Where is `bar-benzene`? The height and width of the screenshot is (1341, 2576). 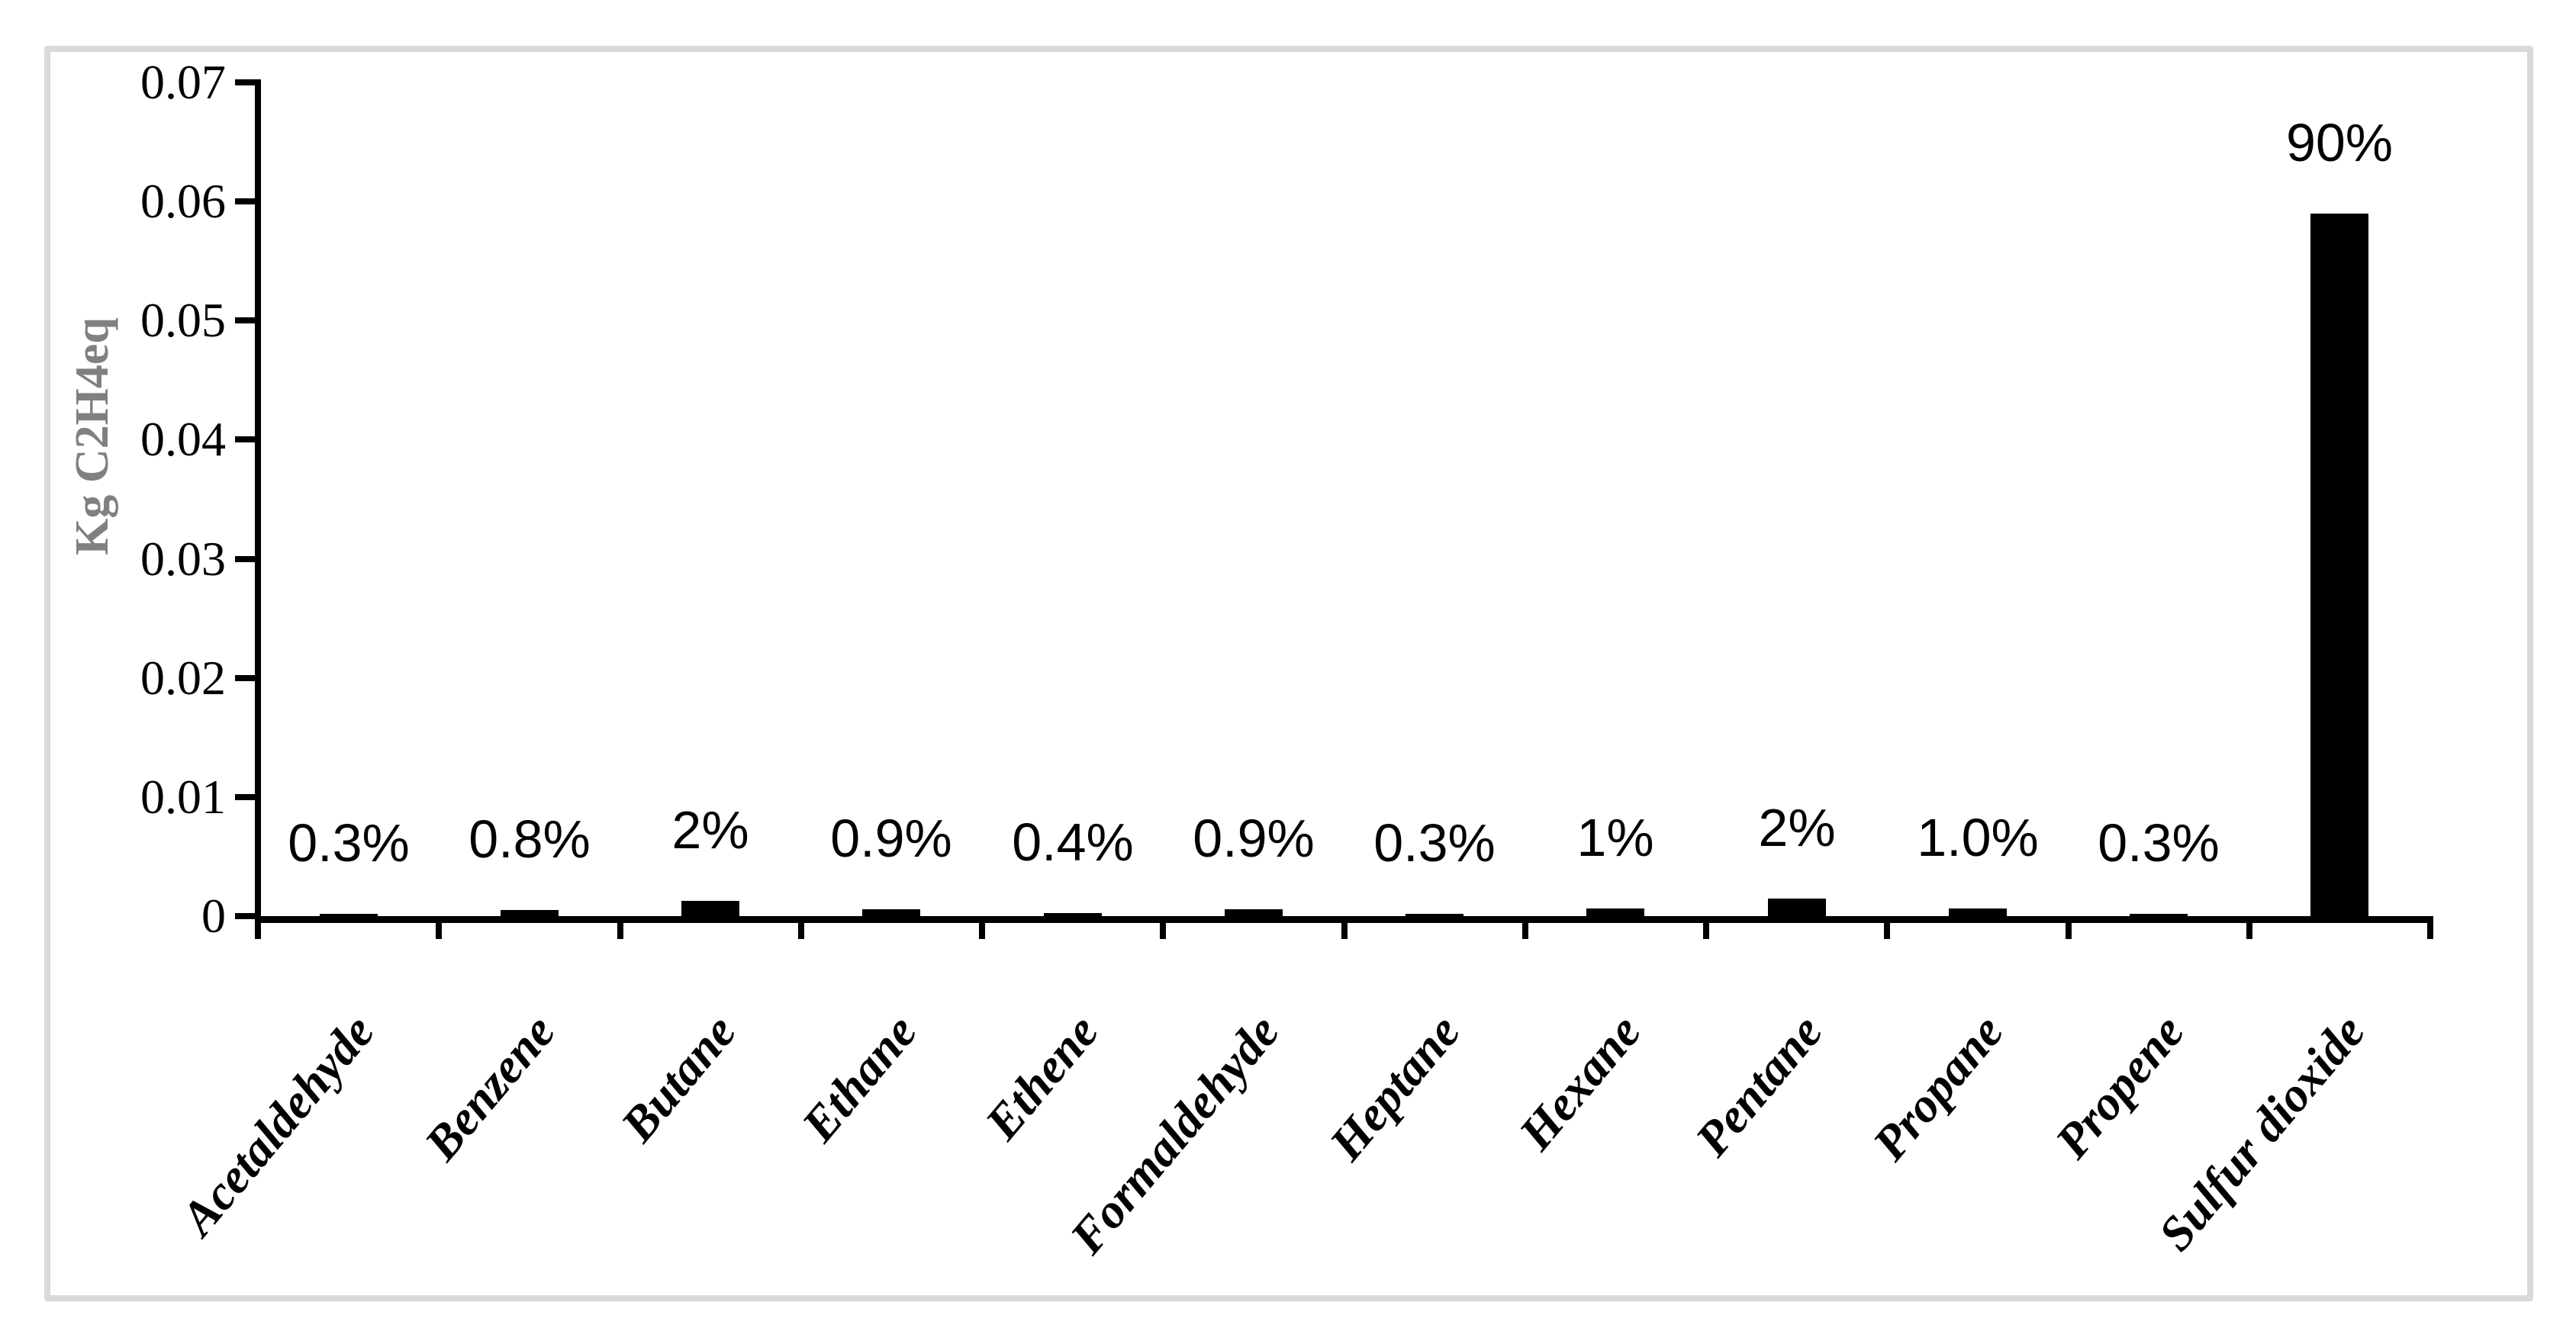
bar-benzene is located at coordinates (530, 913).